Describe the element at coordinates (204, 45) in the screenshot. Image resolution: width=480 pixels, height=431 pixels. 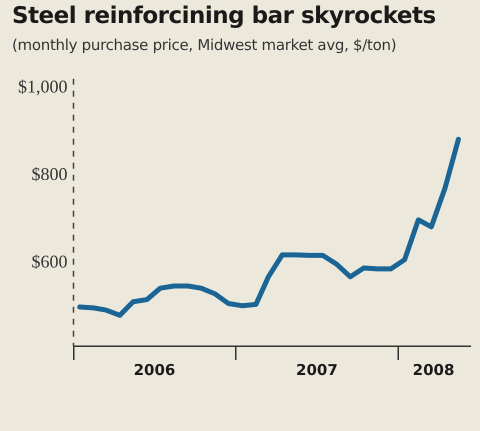
I see `chart-subtitle: (monthly purchase price, Midwest market avg, $/ton)` at that location.